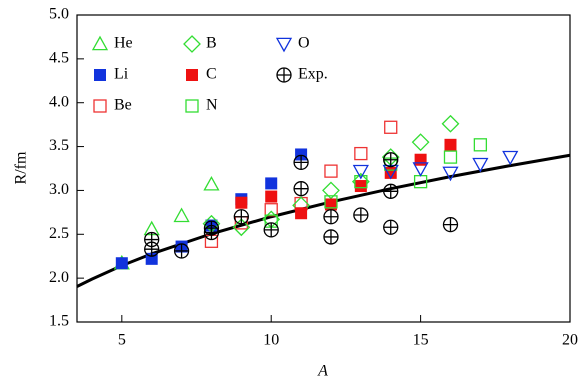  Describe the element at coordinates (201, 105) in the screenshot. I see `legend-item: N` at that location.